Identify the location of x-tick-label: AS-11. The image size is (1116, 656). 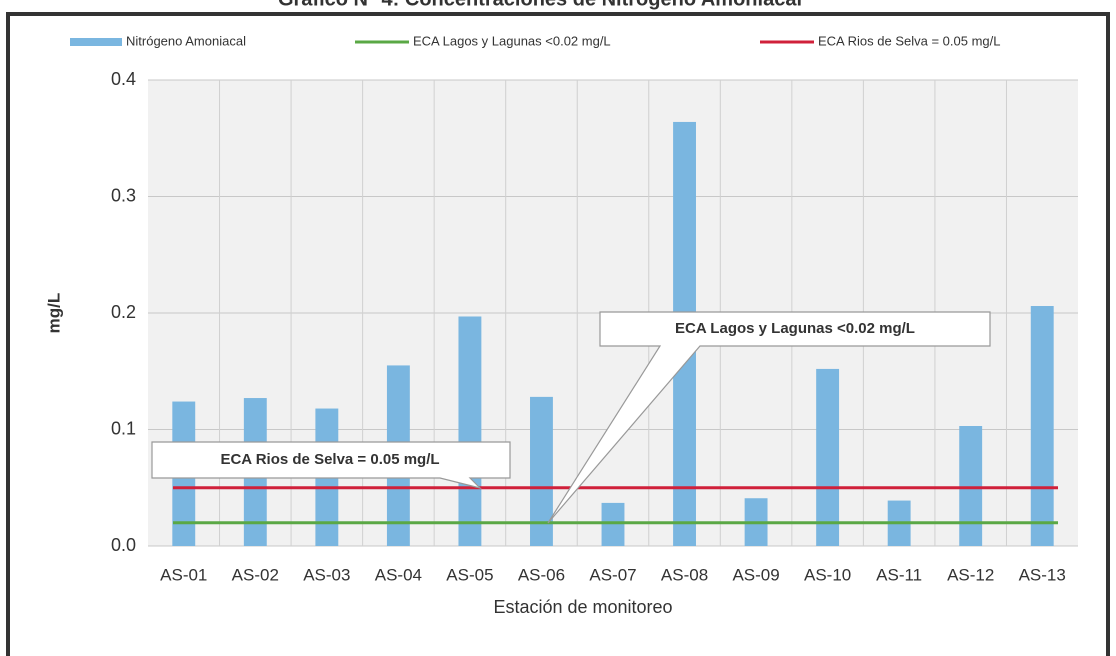
(899, 574).